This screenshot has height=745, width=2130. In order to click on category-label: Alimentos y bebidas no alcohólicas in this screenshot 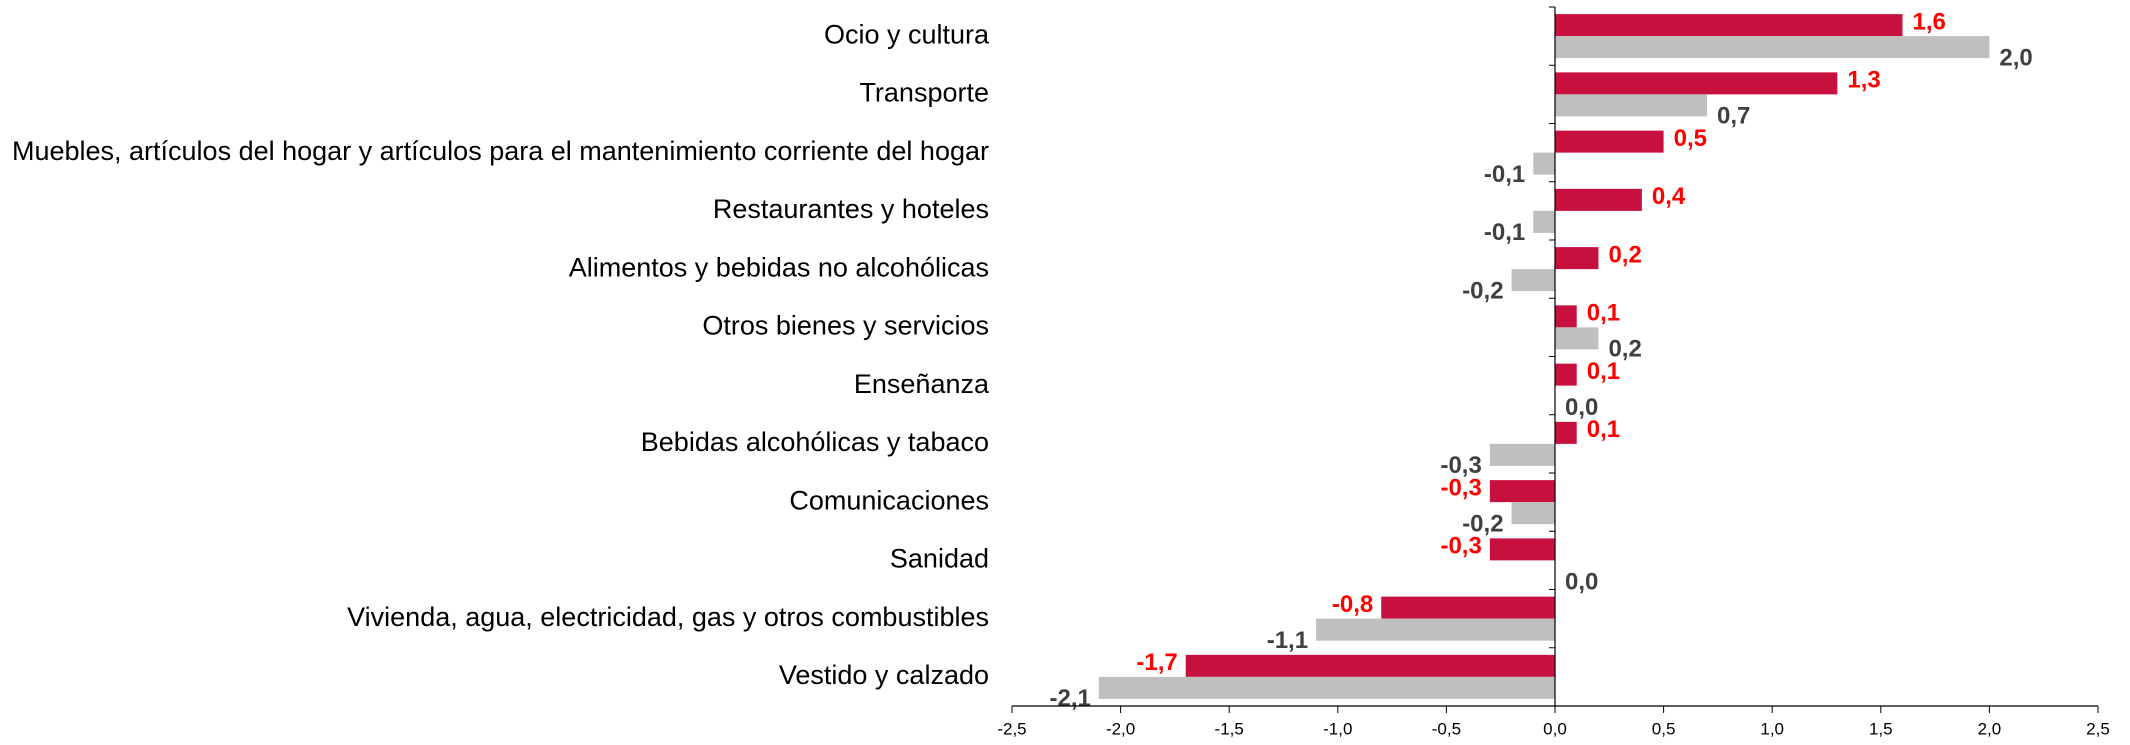, I will do `click(779, 267)`.